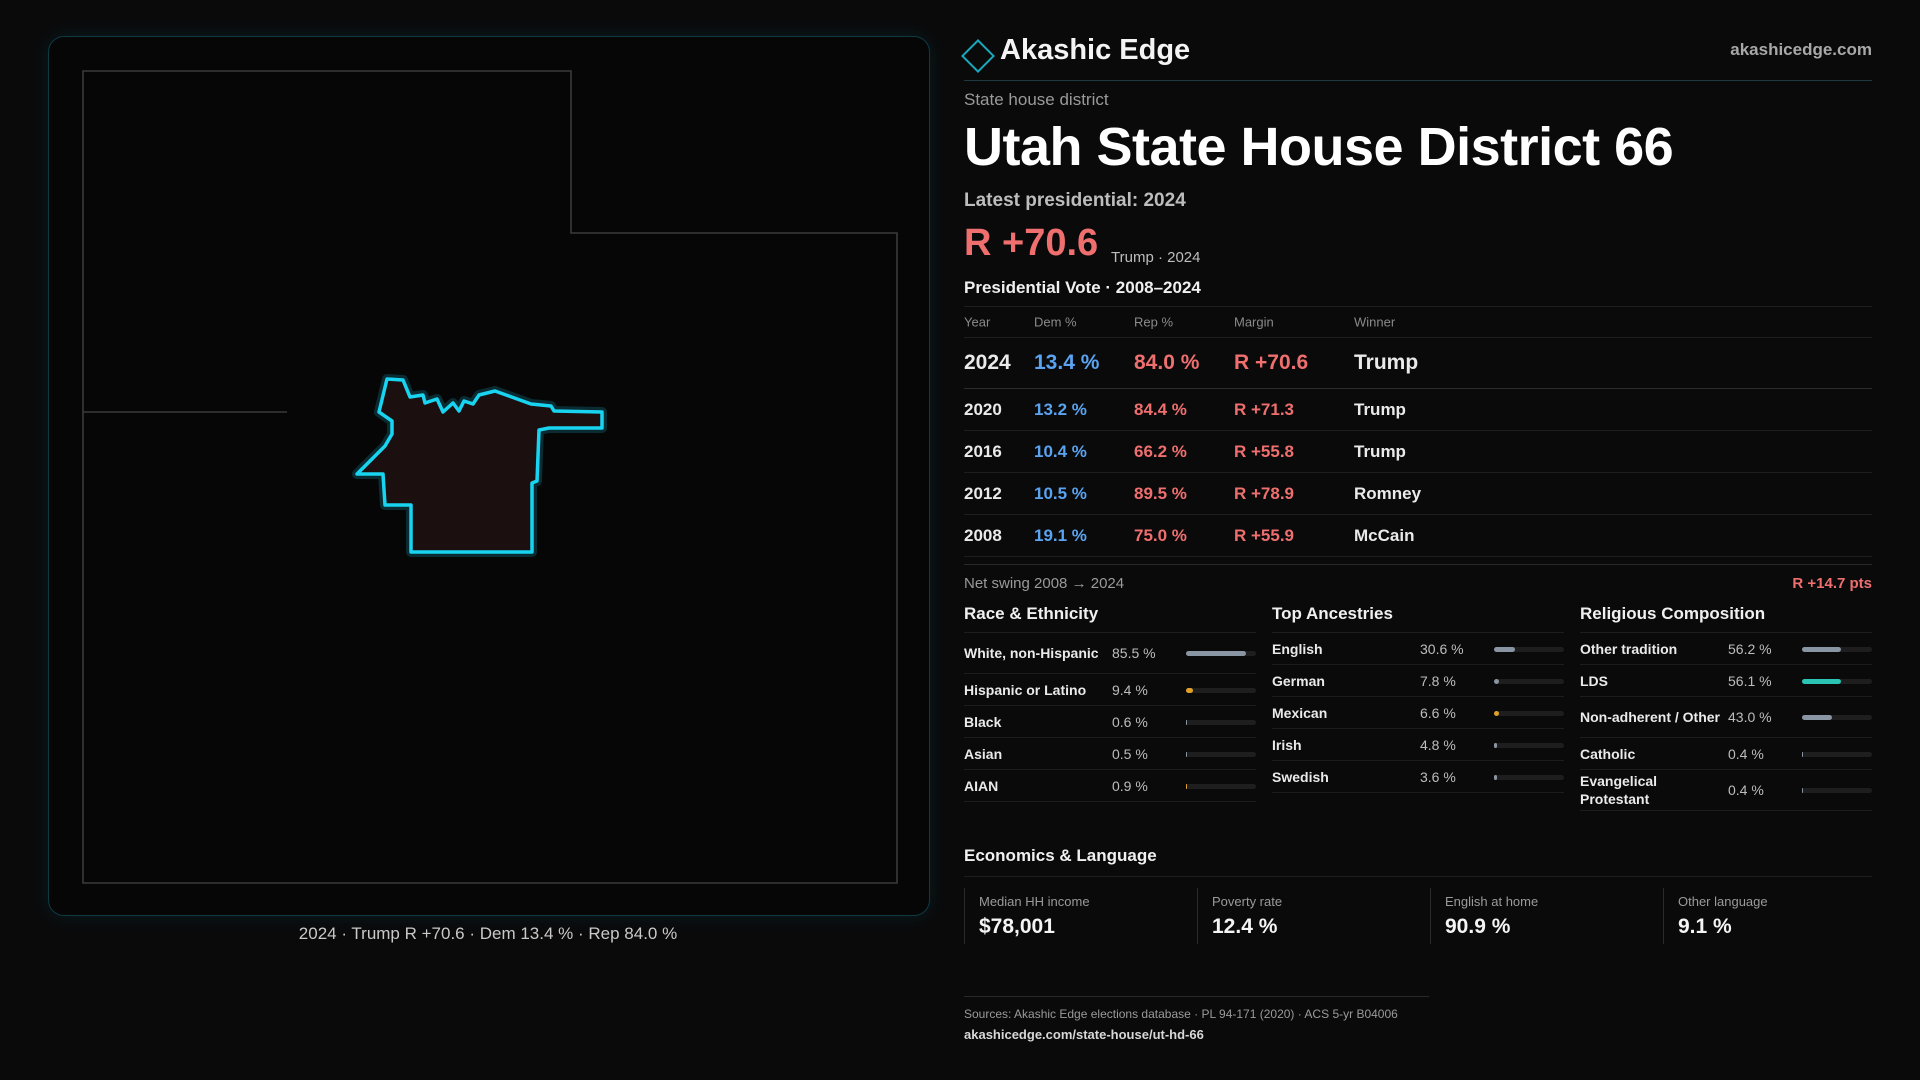  I want to click on page-url-link: akashicedge.com/state-house/ut-hd-66, so click(1084, 1034).